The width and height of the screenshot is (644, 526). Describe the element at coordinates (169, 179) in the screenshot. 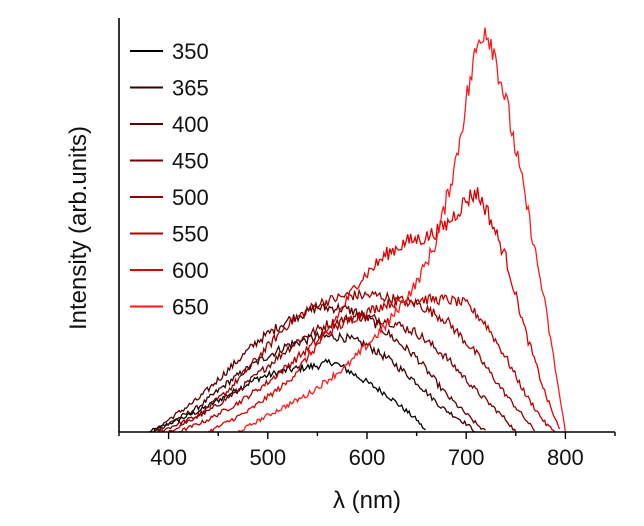

I see `legend: 350 365 400 450 500 550 600 650` at that location.